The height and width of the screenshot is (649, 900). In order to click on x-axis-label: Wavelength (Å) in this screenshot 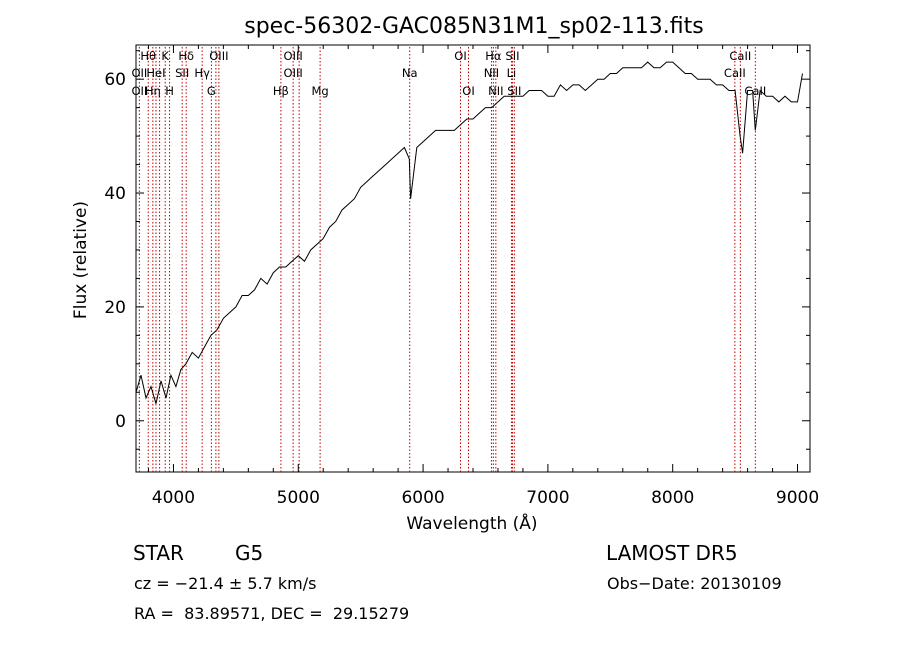, I will do `click(471, 523)`.